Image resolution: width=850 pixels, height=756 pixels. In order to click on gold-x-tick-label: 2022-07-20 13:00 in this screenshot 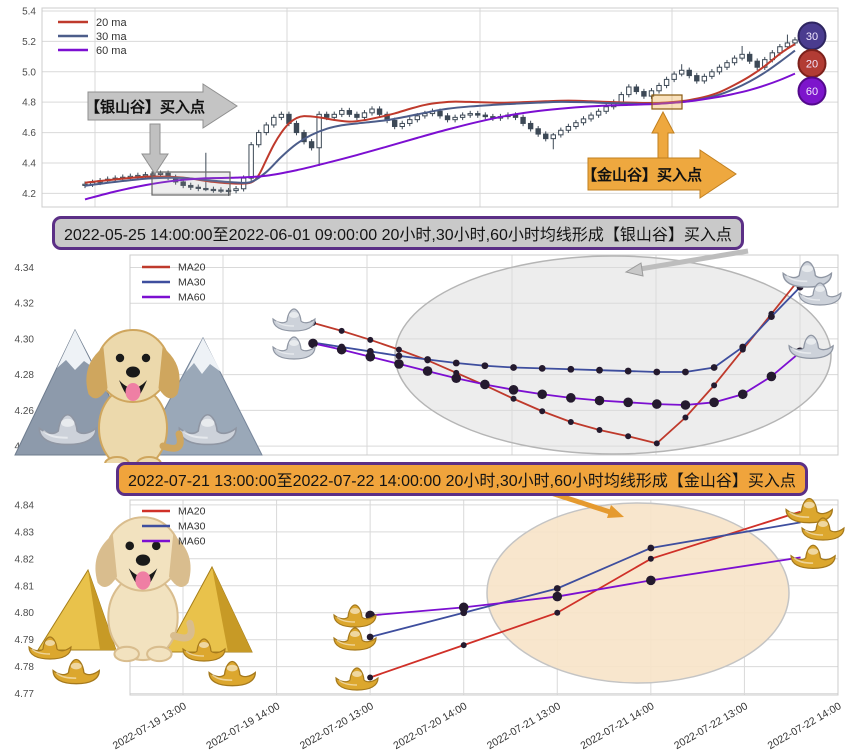, I will do `click(337, 726)`.